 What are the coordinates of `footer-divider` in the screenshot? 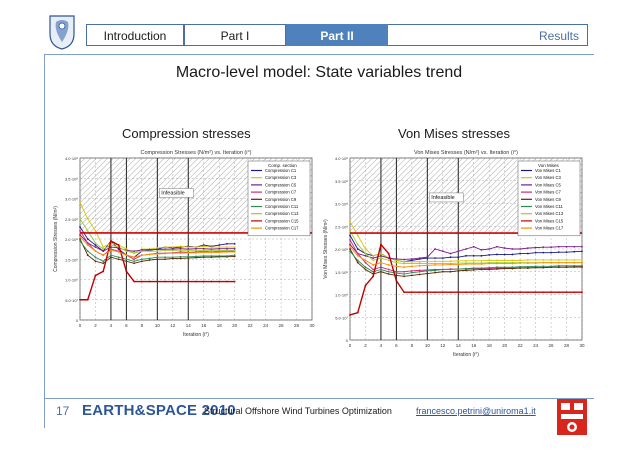 It's located at (319, 398).